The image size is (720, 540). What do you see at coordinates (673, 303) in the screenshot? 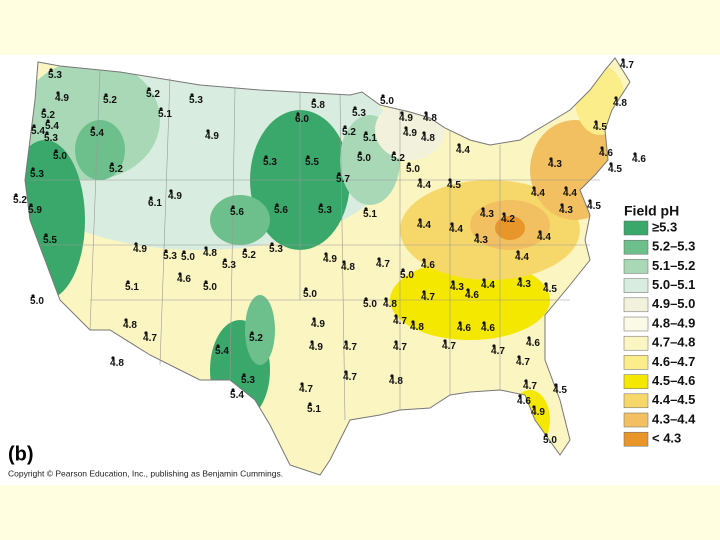
I see `legend-label: 4.9–5.0` at bounding box center [673, 303].